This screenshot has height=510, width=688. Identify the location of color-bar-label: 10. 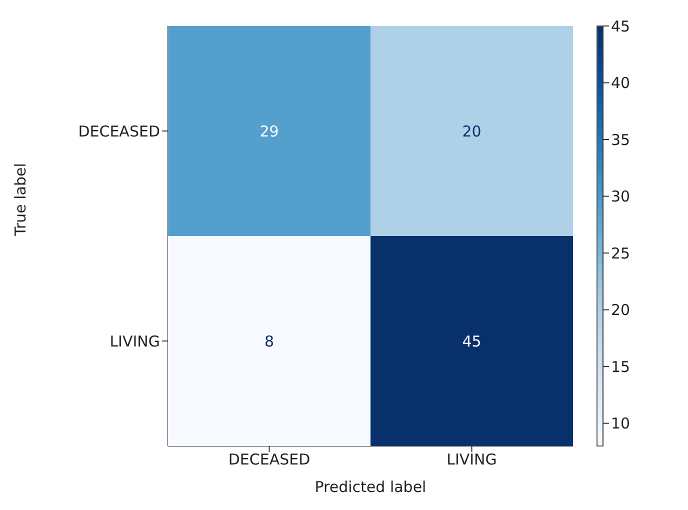
(620, 423).